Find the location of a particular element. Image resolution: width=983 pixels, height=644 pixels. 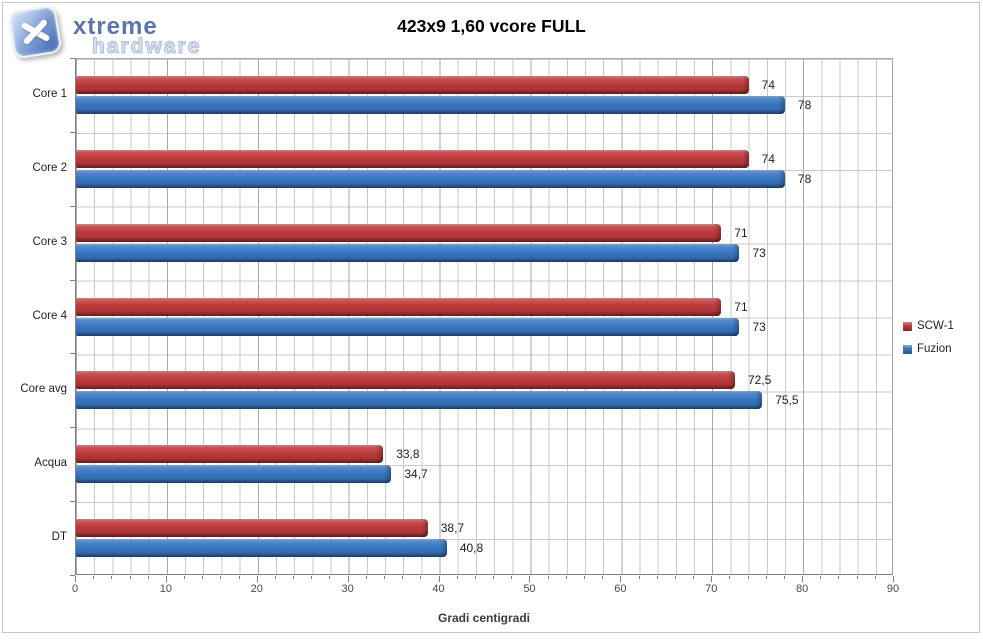

bar-Fuzion-Core 3 is located at coordinates (408, 252).